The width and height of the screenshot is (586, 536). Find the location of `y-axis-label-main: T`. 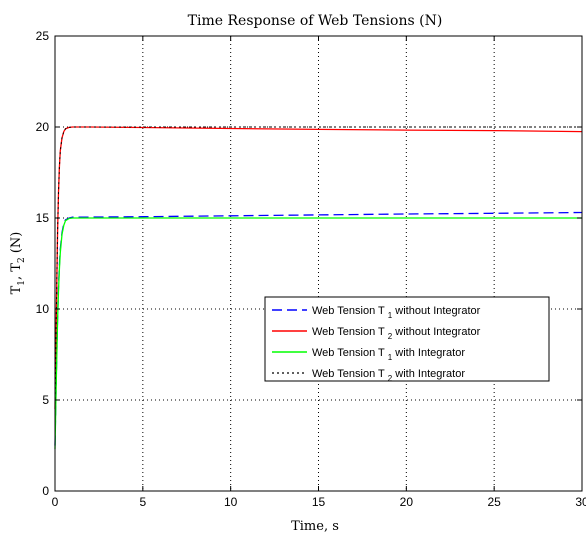

y-axis-label-main: T is located at coordinates (16, 289).